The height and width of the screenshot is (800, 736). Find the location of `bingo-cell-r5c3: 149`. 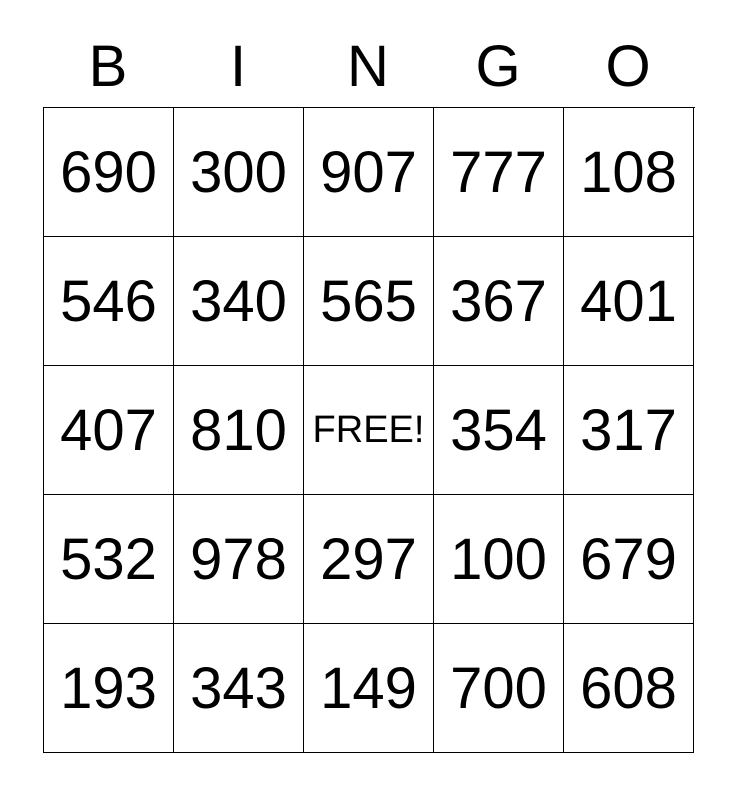

bingo-cell-r5c3: 149 is located at coordinates (369, 688).